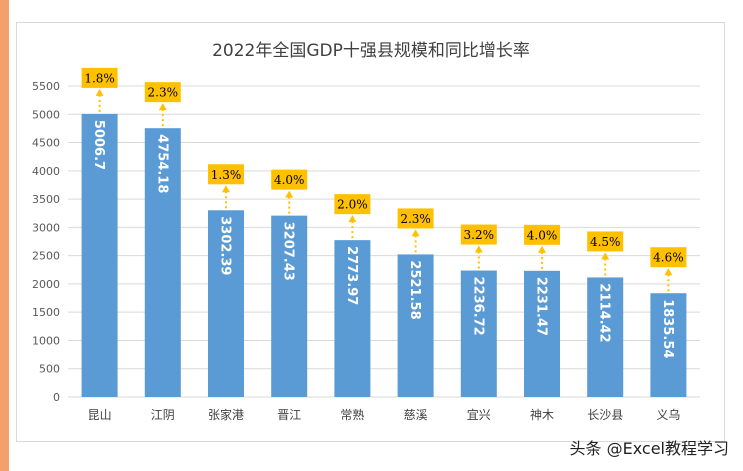 The height and width of the screenshot is (471, 743). Describe the element at coordinates (46, 227) in the screenshot. I see `y-tick-label: 3000` at that location.